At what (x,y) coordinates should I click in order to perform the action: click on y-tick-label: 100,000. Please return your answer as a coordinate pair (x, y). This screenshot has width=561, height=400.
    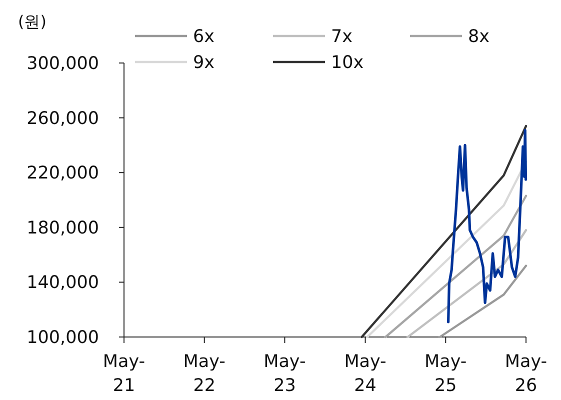
    Looking at the image, I should click on (62, 338).